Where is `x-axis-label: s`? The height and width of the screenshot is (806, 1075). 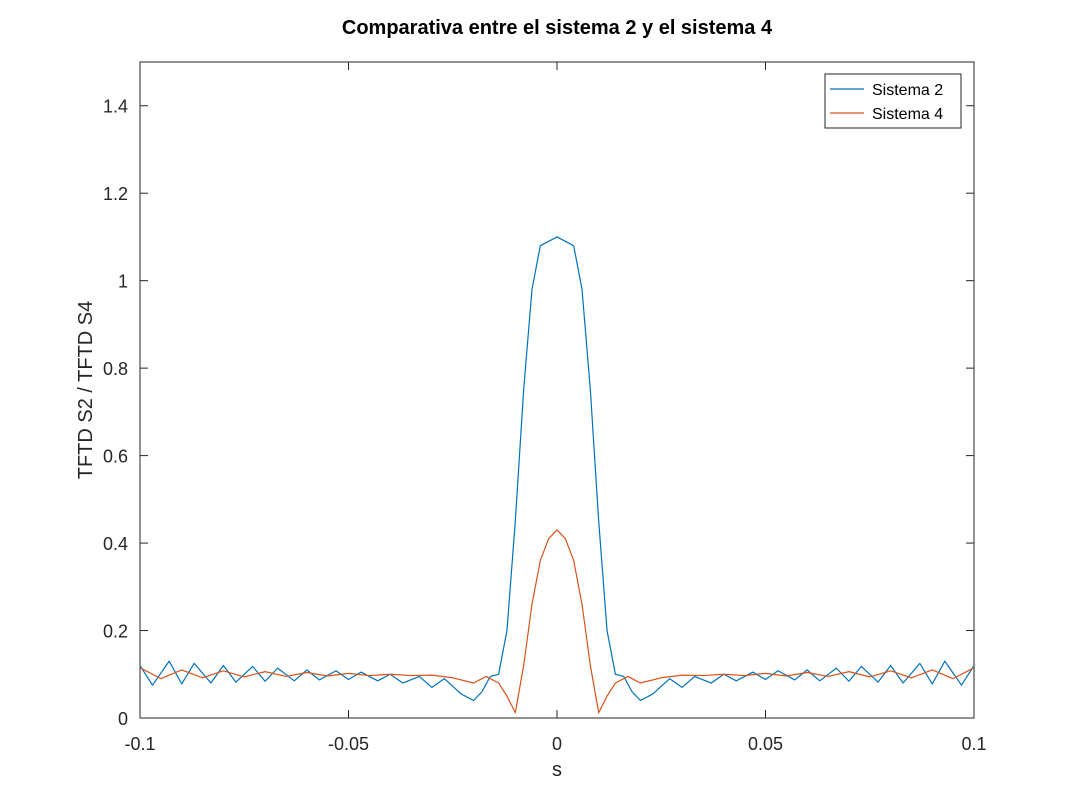
x-axis-label: s is located at coordinates (557, 770).